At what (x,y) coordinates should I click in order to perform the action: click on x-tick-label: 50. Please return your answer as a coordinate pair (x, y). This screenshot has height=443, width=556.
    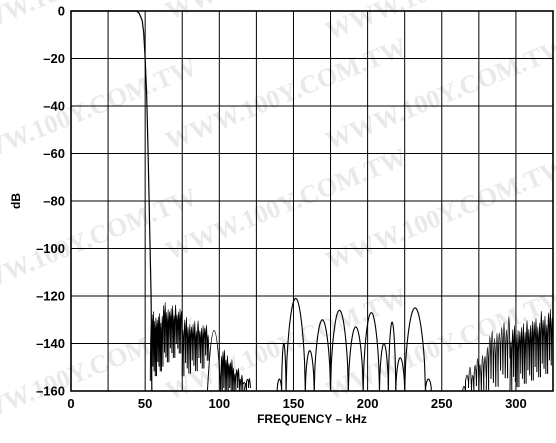
    Looking at the image, I should click on (145, 403).